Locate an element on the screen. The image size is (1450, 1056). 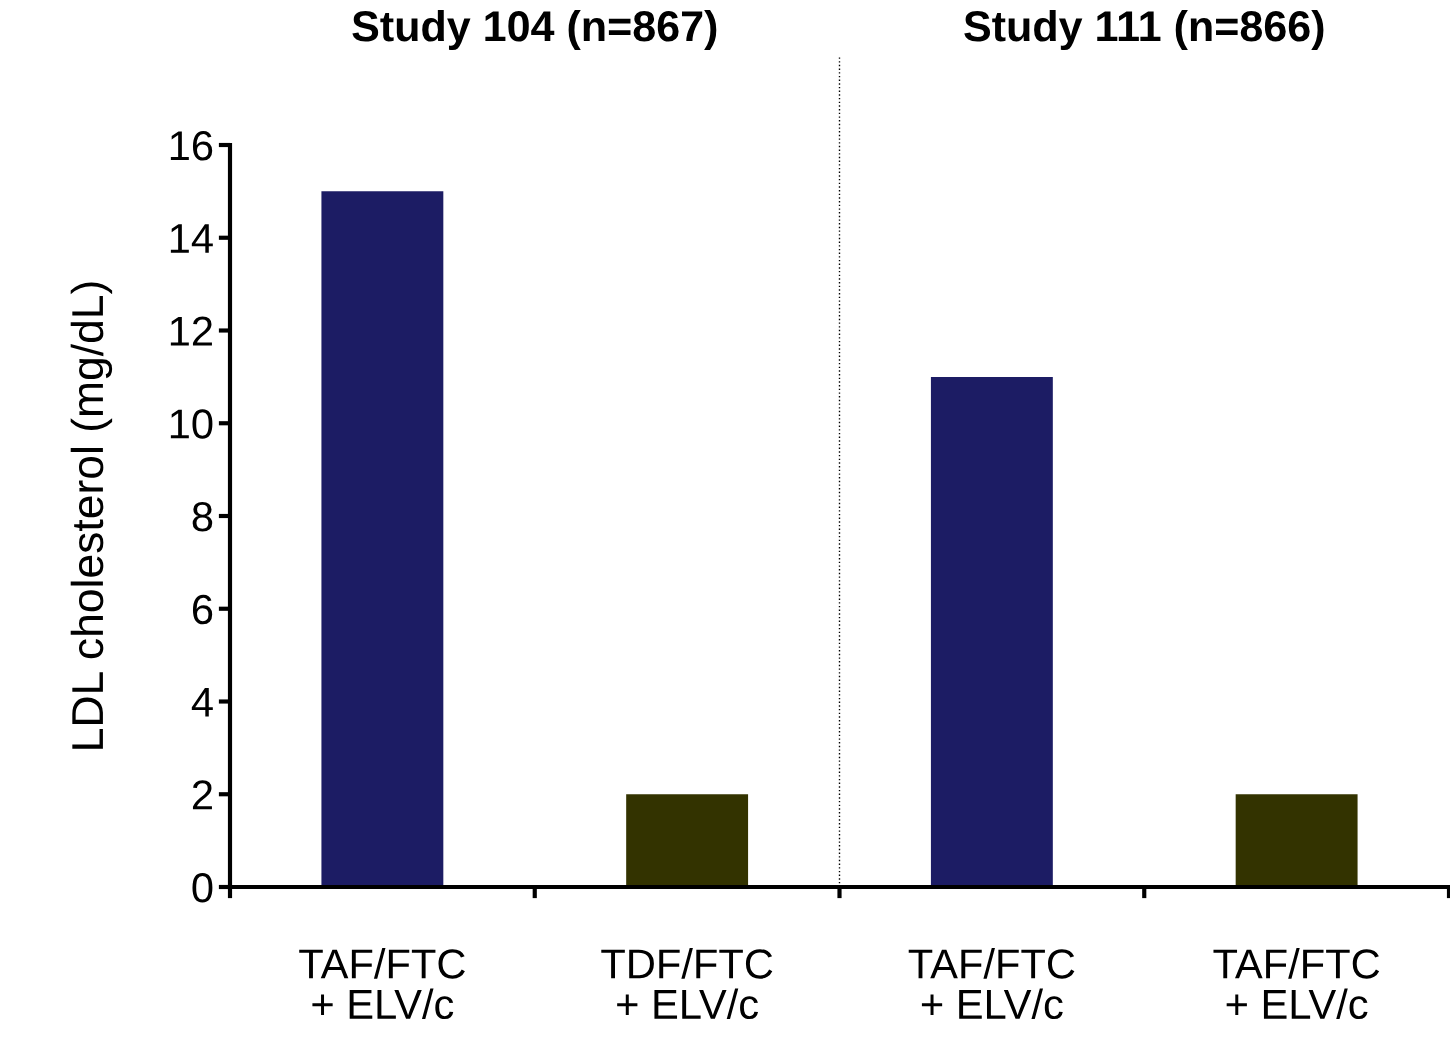
y-tick-label: 0 is located at coordinates (202, 888).